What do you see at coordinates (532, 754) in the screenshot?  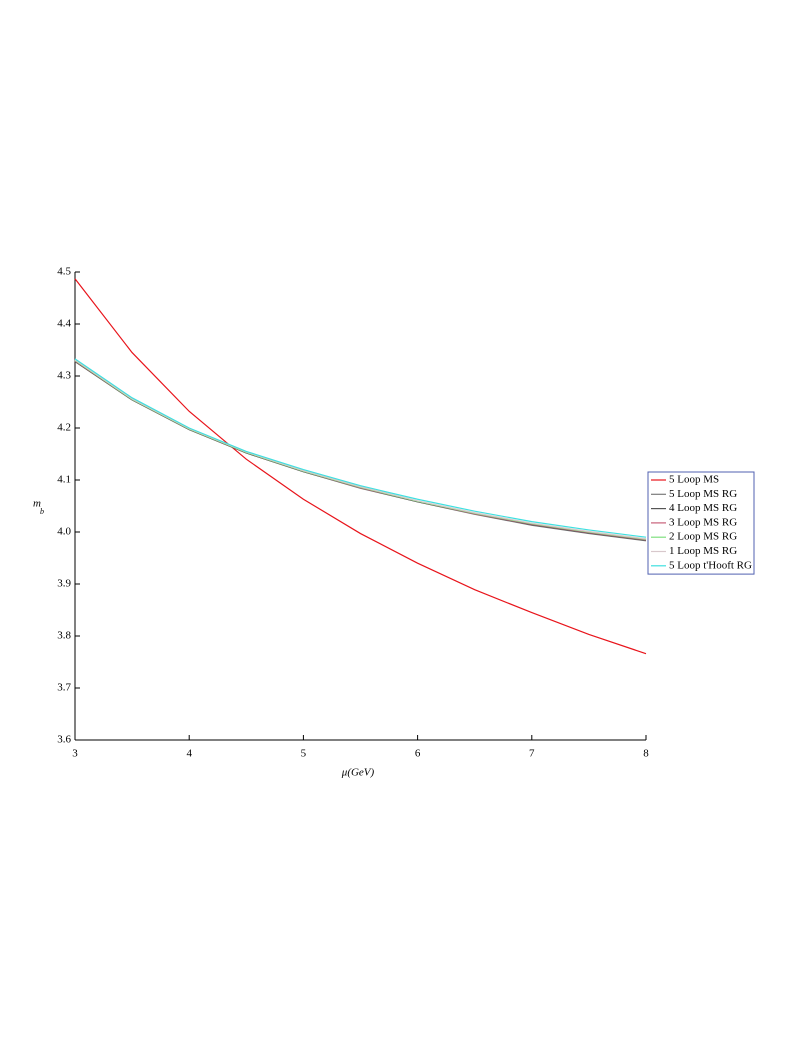 I see `x-tick-label: 7` at bounding box center [532, 754].